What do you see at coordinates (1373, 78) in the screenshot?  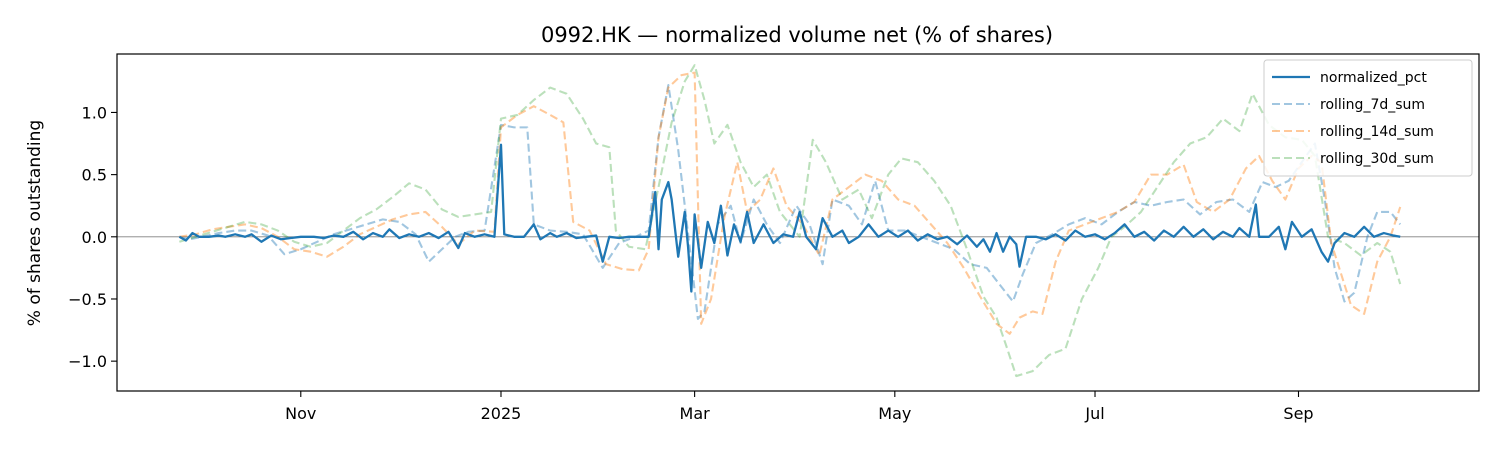 I see `legend-label-normalized_pct: normalized_pct` at bounding box center [1373, 78].